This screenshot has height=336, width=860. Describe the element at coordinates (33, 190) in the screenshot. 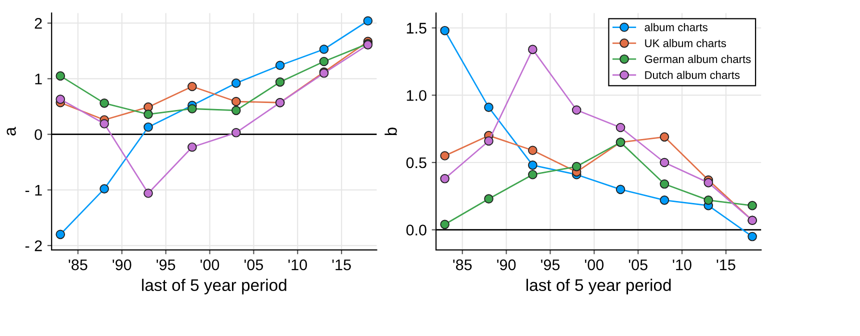

I see `y-tick-label: - 1` at that location.